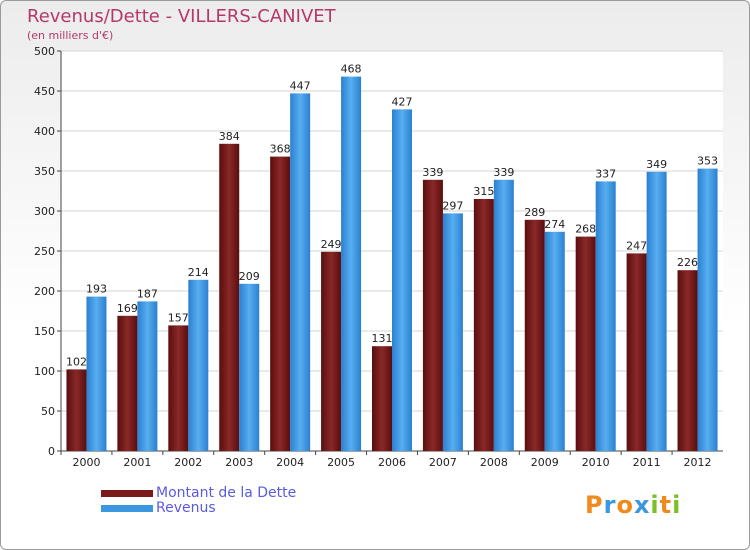 The image size is (750, 550). What do you see at coordinates (44, 251) in the screenshot?
I see `y-tick-label-250: 250` at bounding box center [44, 251].